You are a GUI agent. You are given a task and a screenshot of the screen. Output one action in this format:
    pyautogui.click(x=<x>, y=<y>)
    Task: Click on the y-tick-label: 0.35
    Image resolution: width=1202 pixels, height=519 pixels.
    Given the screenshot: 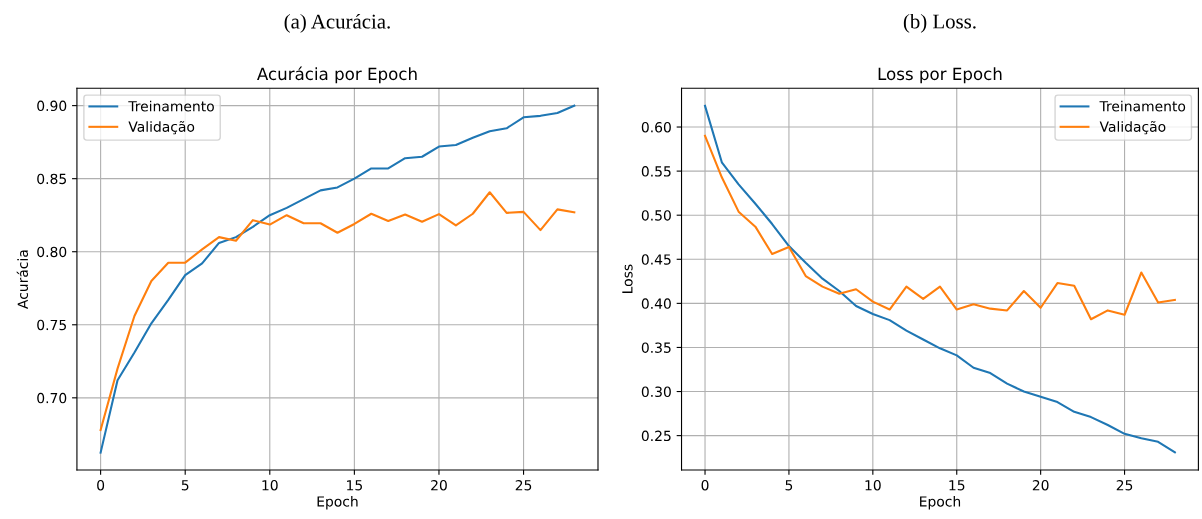 What is the action you would take?
    pyautogui.click(x=656, y=347)
    